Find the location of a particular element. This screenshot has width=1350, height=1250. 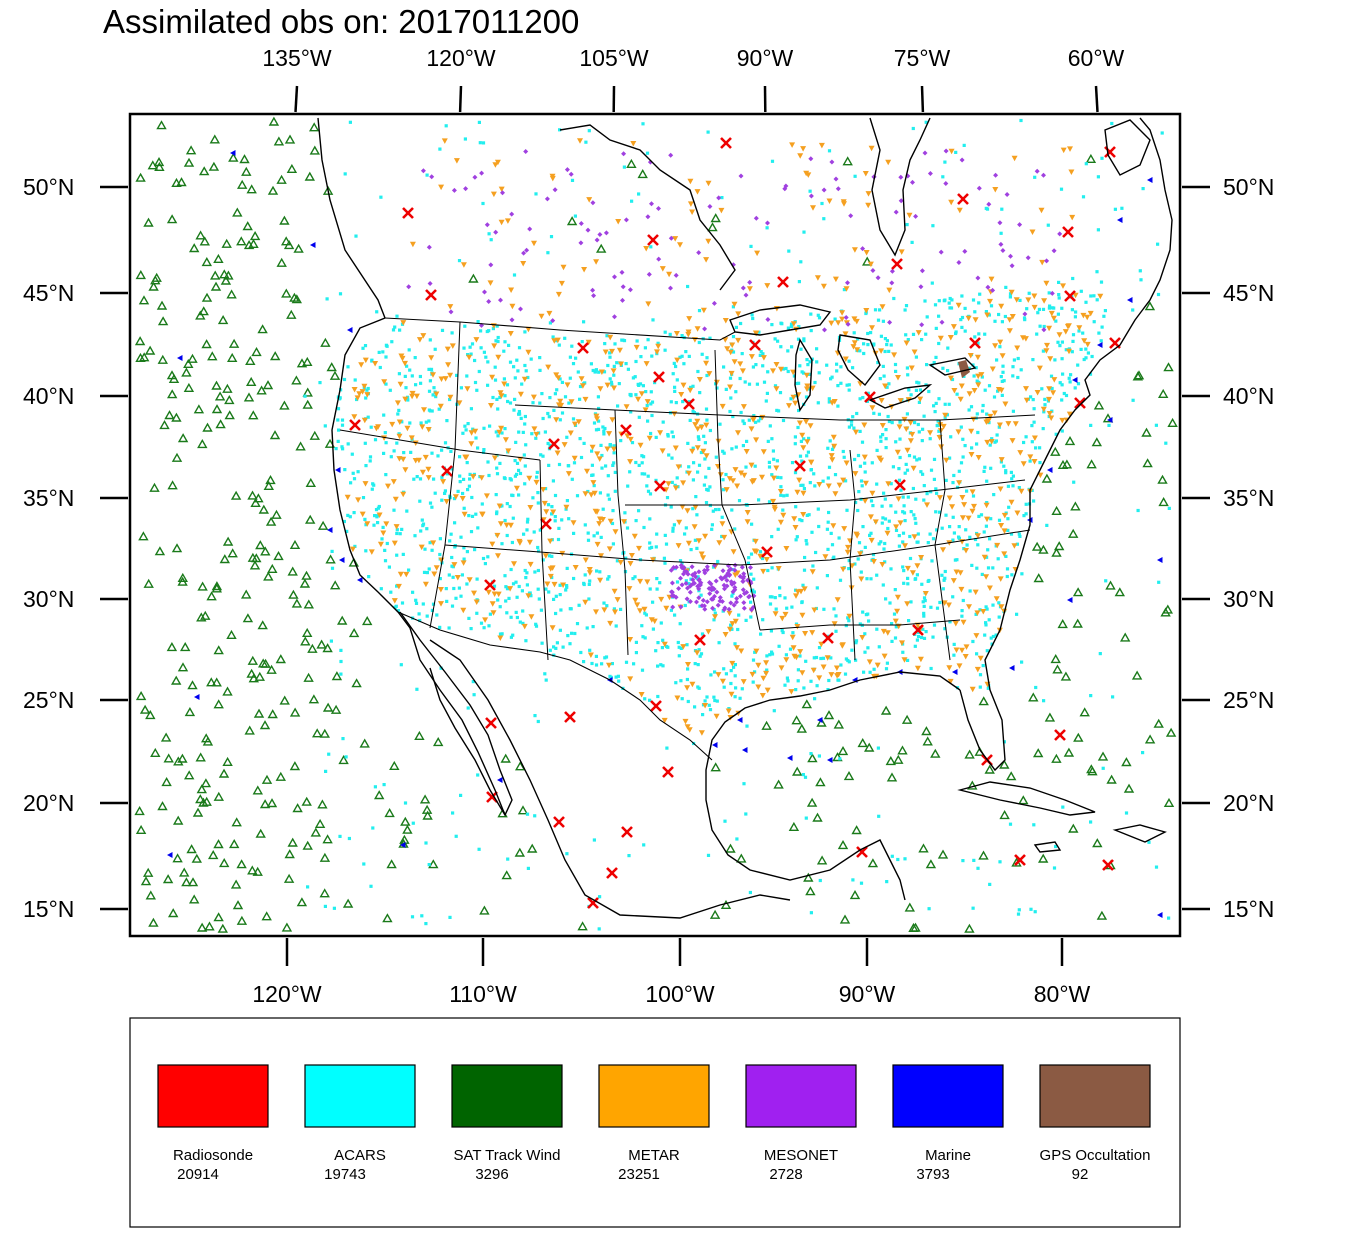

right-tick-label: 15°N is located at coordinates (1248, 909).